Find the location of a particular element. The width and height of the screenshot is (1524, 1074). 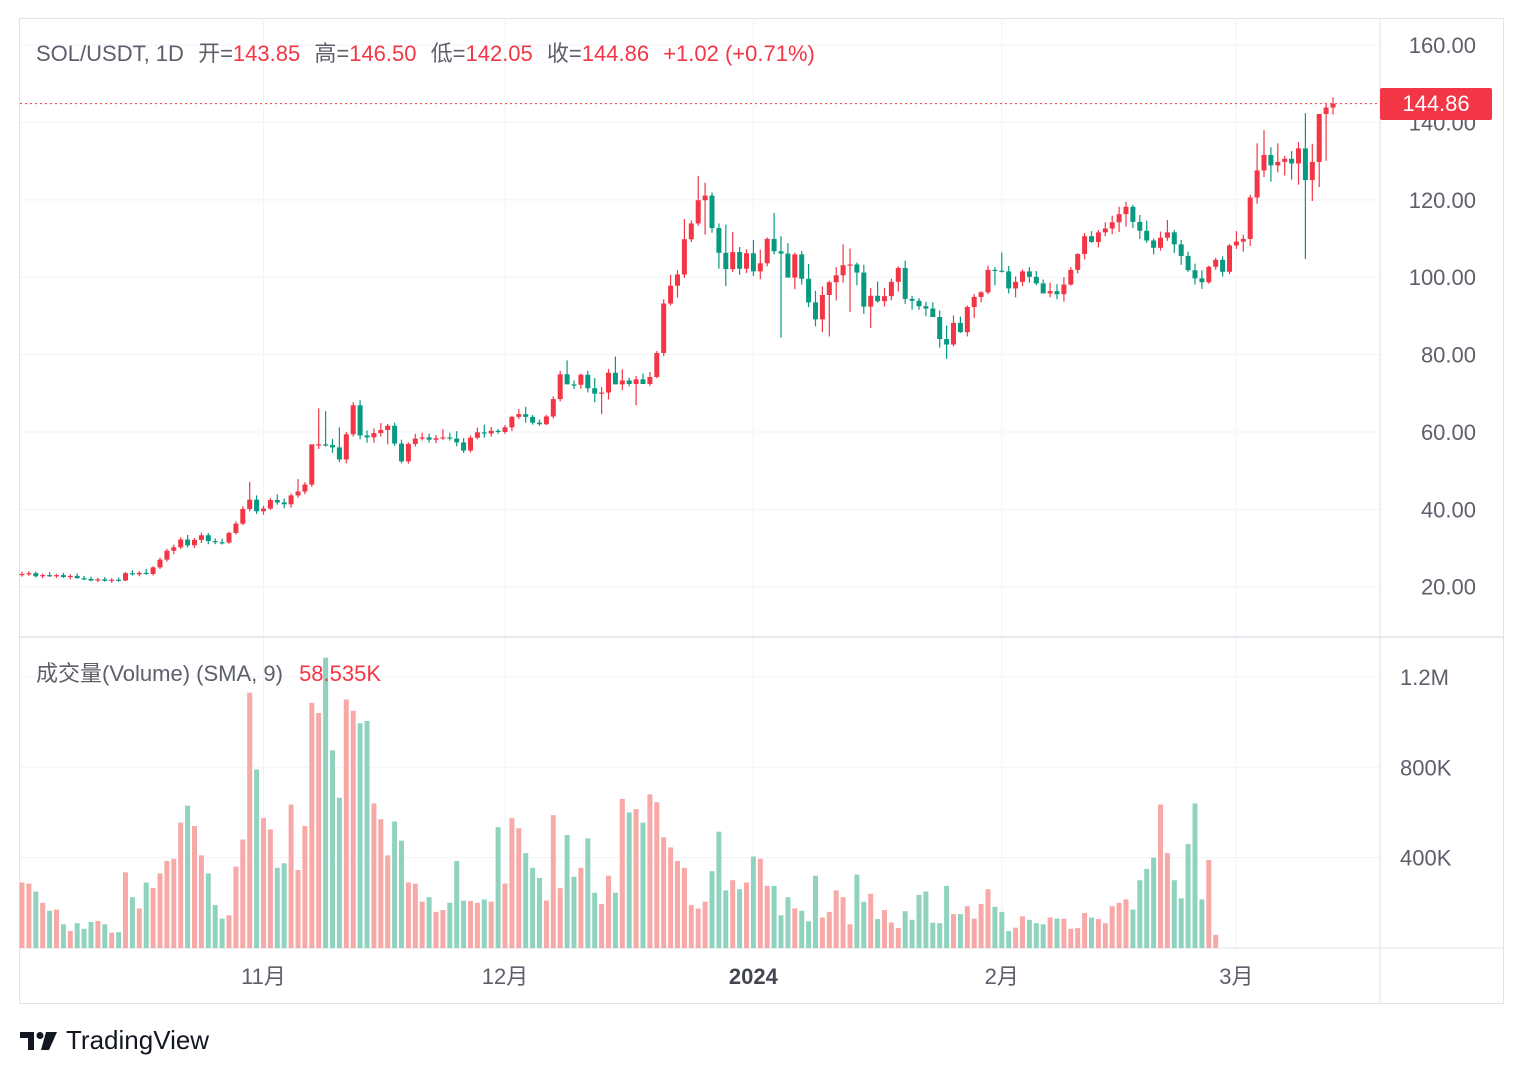

tradingview-brand: TradingView is located at coordinates (114, 1040).